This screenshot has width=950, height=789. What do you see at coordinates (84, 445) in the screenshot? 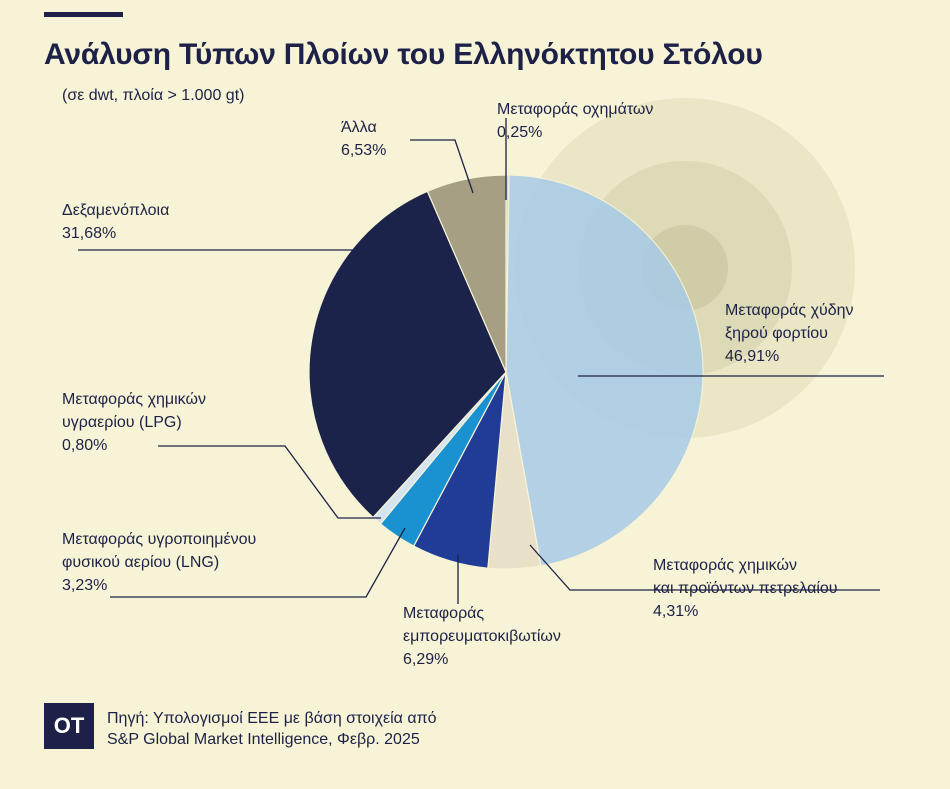
I see `slice-value-5: 0,80%` at bounding box center [84, 445].